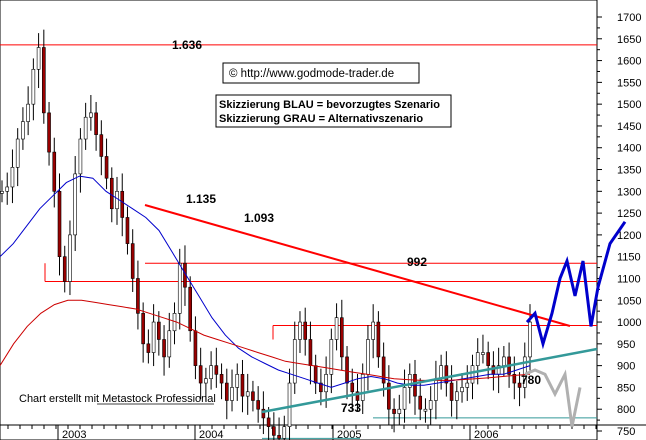  I want to click on y-tick-label: 1450, so click(629, 127).